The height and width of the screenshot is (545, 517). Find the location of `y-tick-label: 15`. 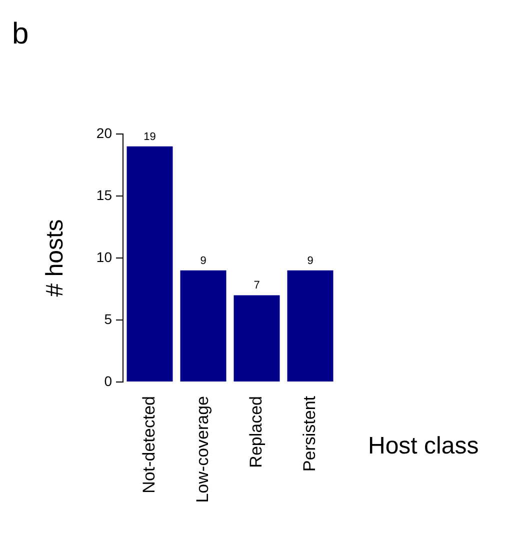

y-tick-label: 15 is located at coordinates (104, 194).